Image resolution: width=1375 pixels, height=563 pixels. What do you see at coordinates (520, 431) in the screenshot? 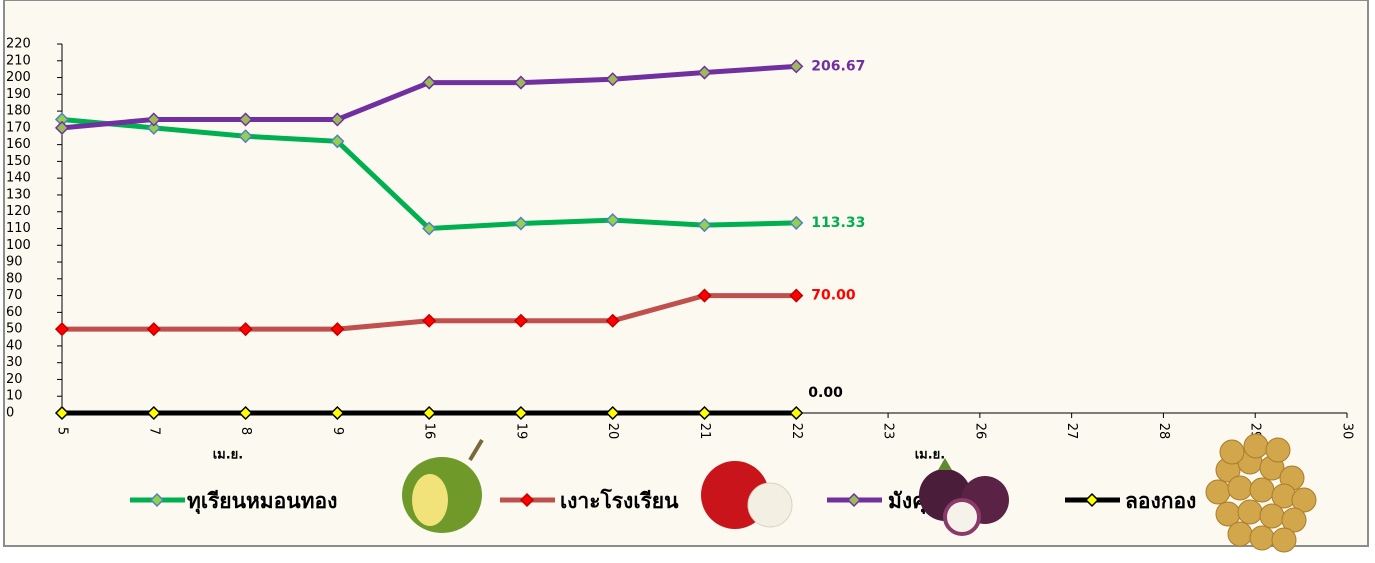
I see `x-tick-label: 19` at bounding box center [520, 431].